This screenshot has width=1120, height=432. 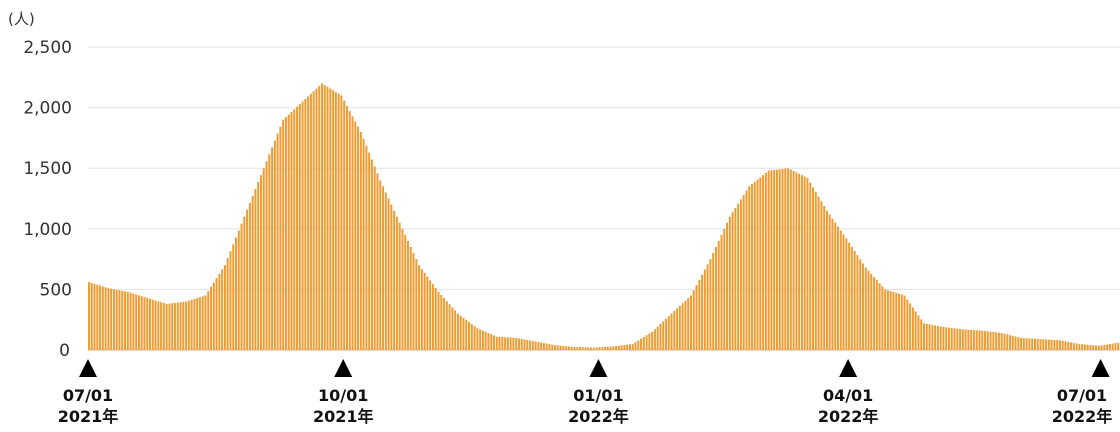 I want to click on date-marker-label: 01/01, so click(x=598, y=395).